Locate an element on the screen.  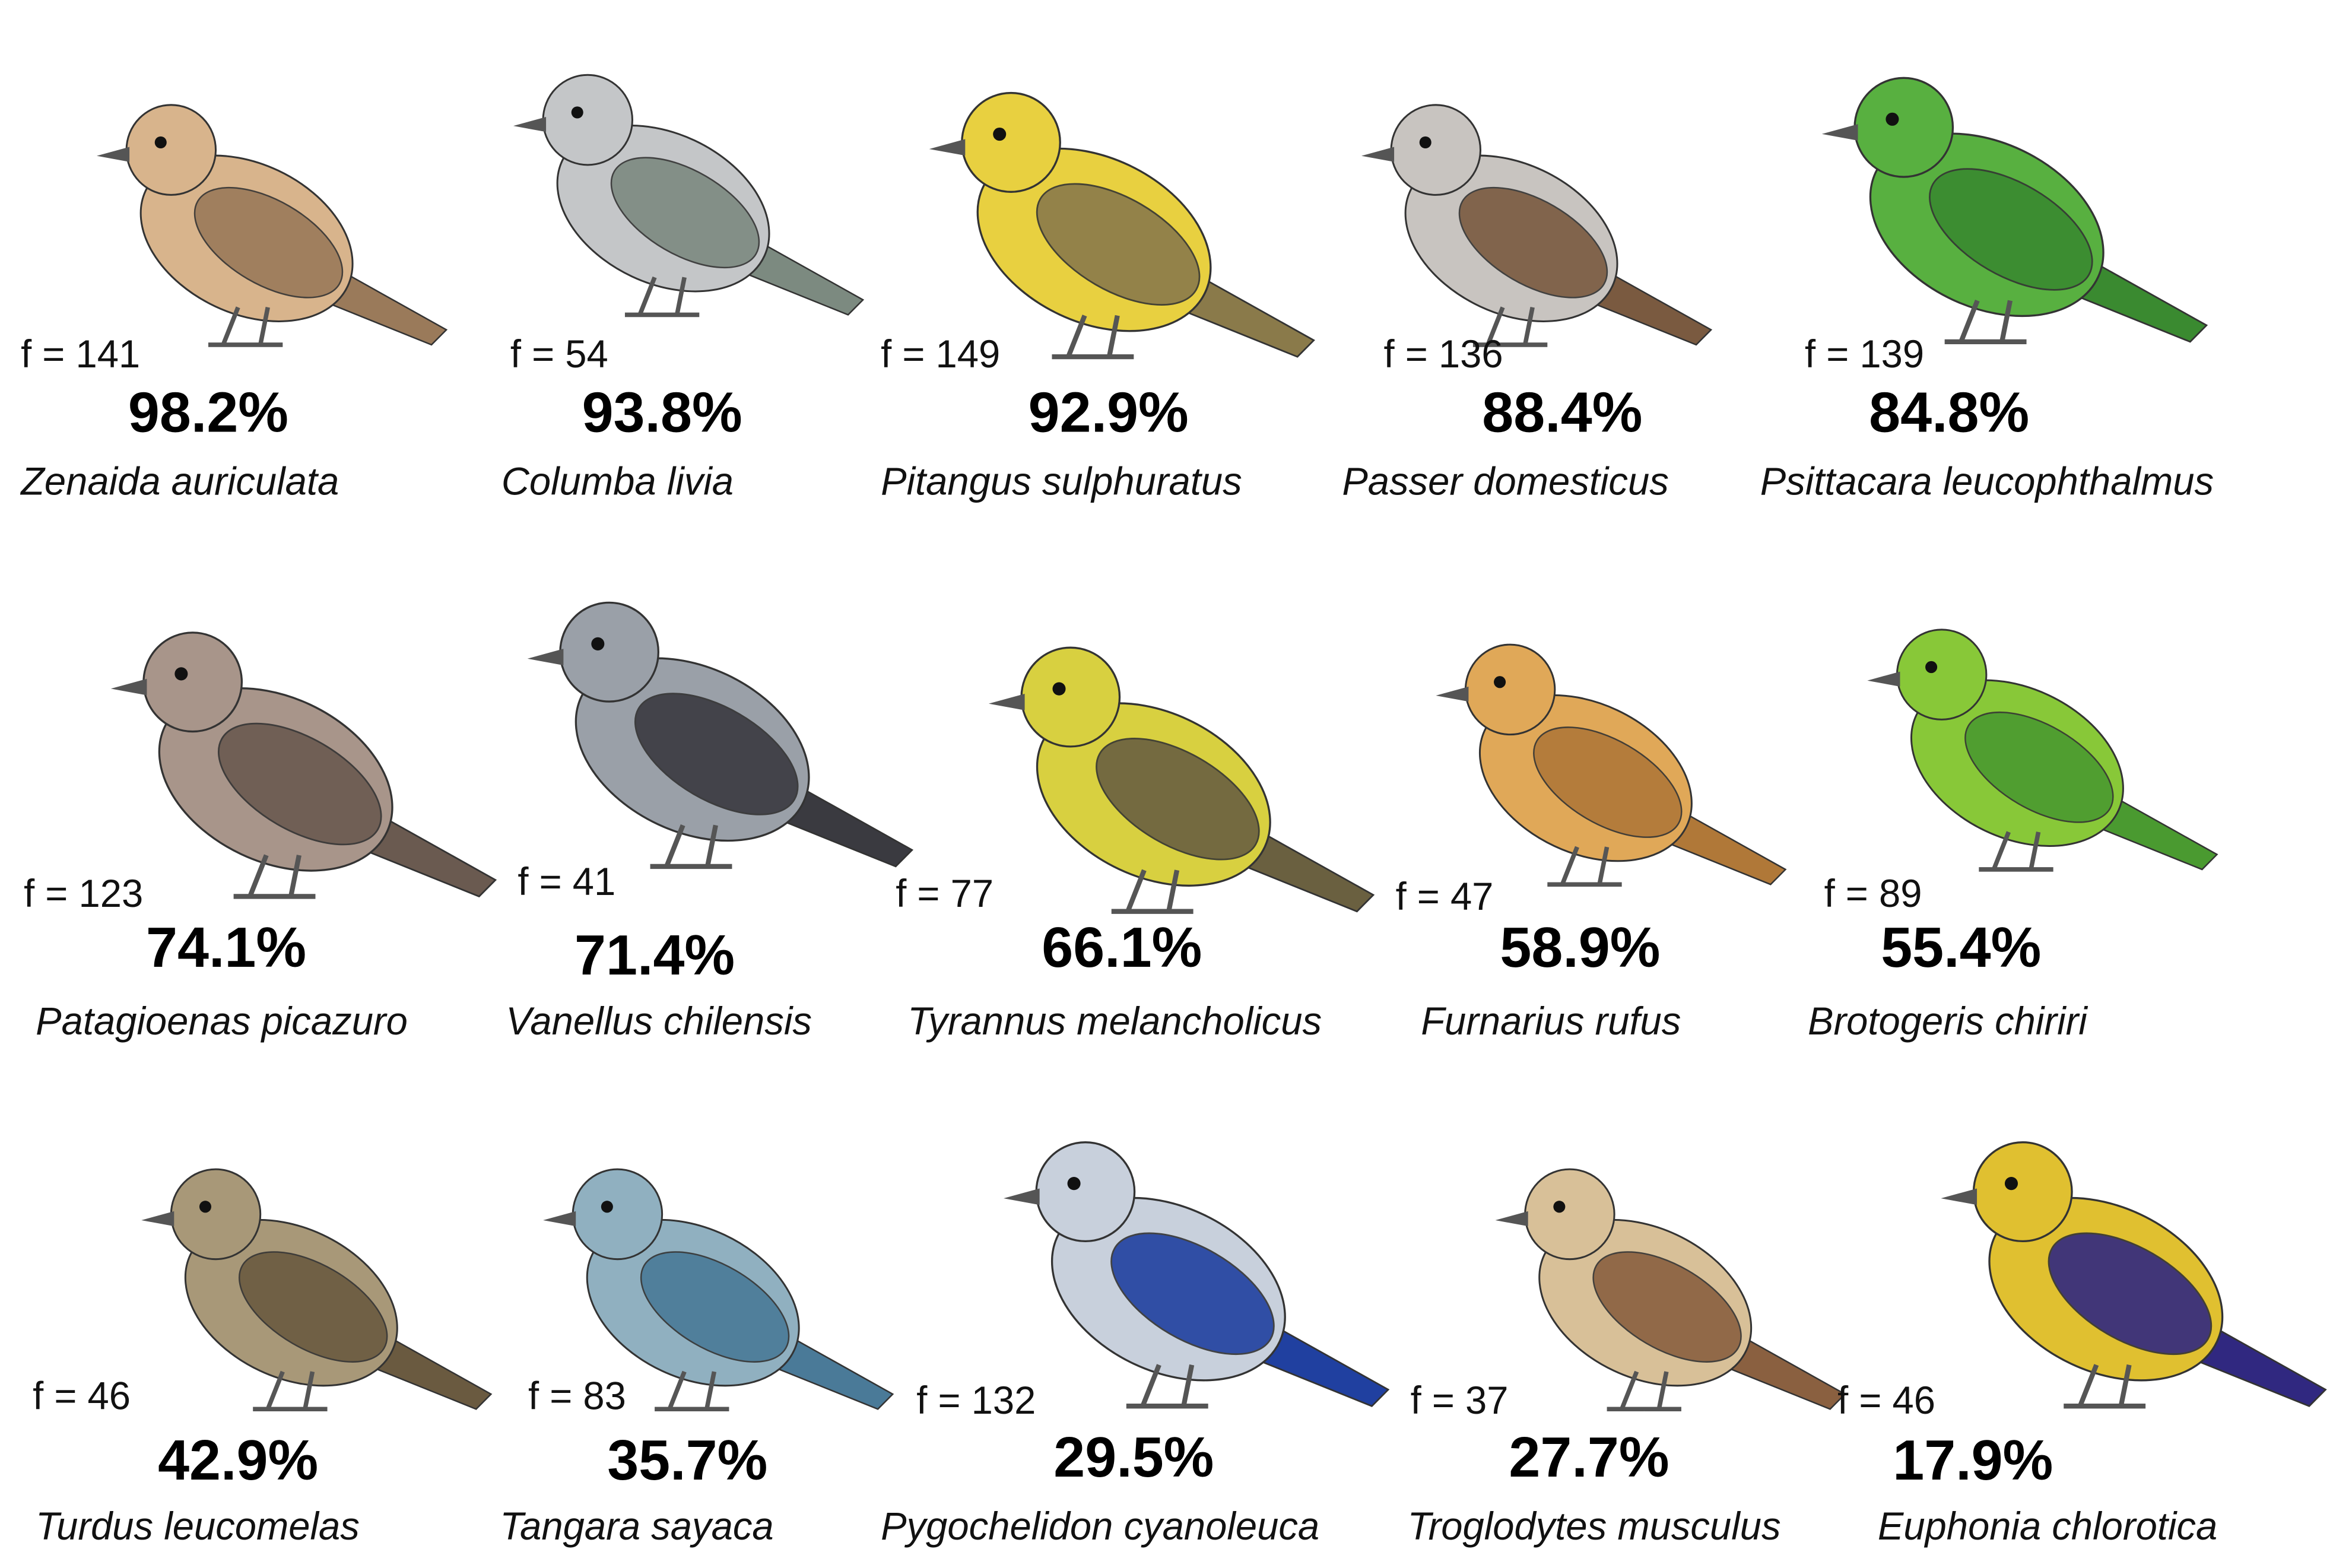
frequency-label: f = 37 is located at coordinates (1460, 1400).